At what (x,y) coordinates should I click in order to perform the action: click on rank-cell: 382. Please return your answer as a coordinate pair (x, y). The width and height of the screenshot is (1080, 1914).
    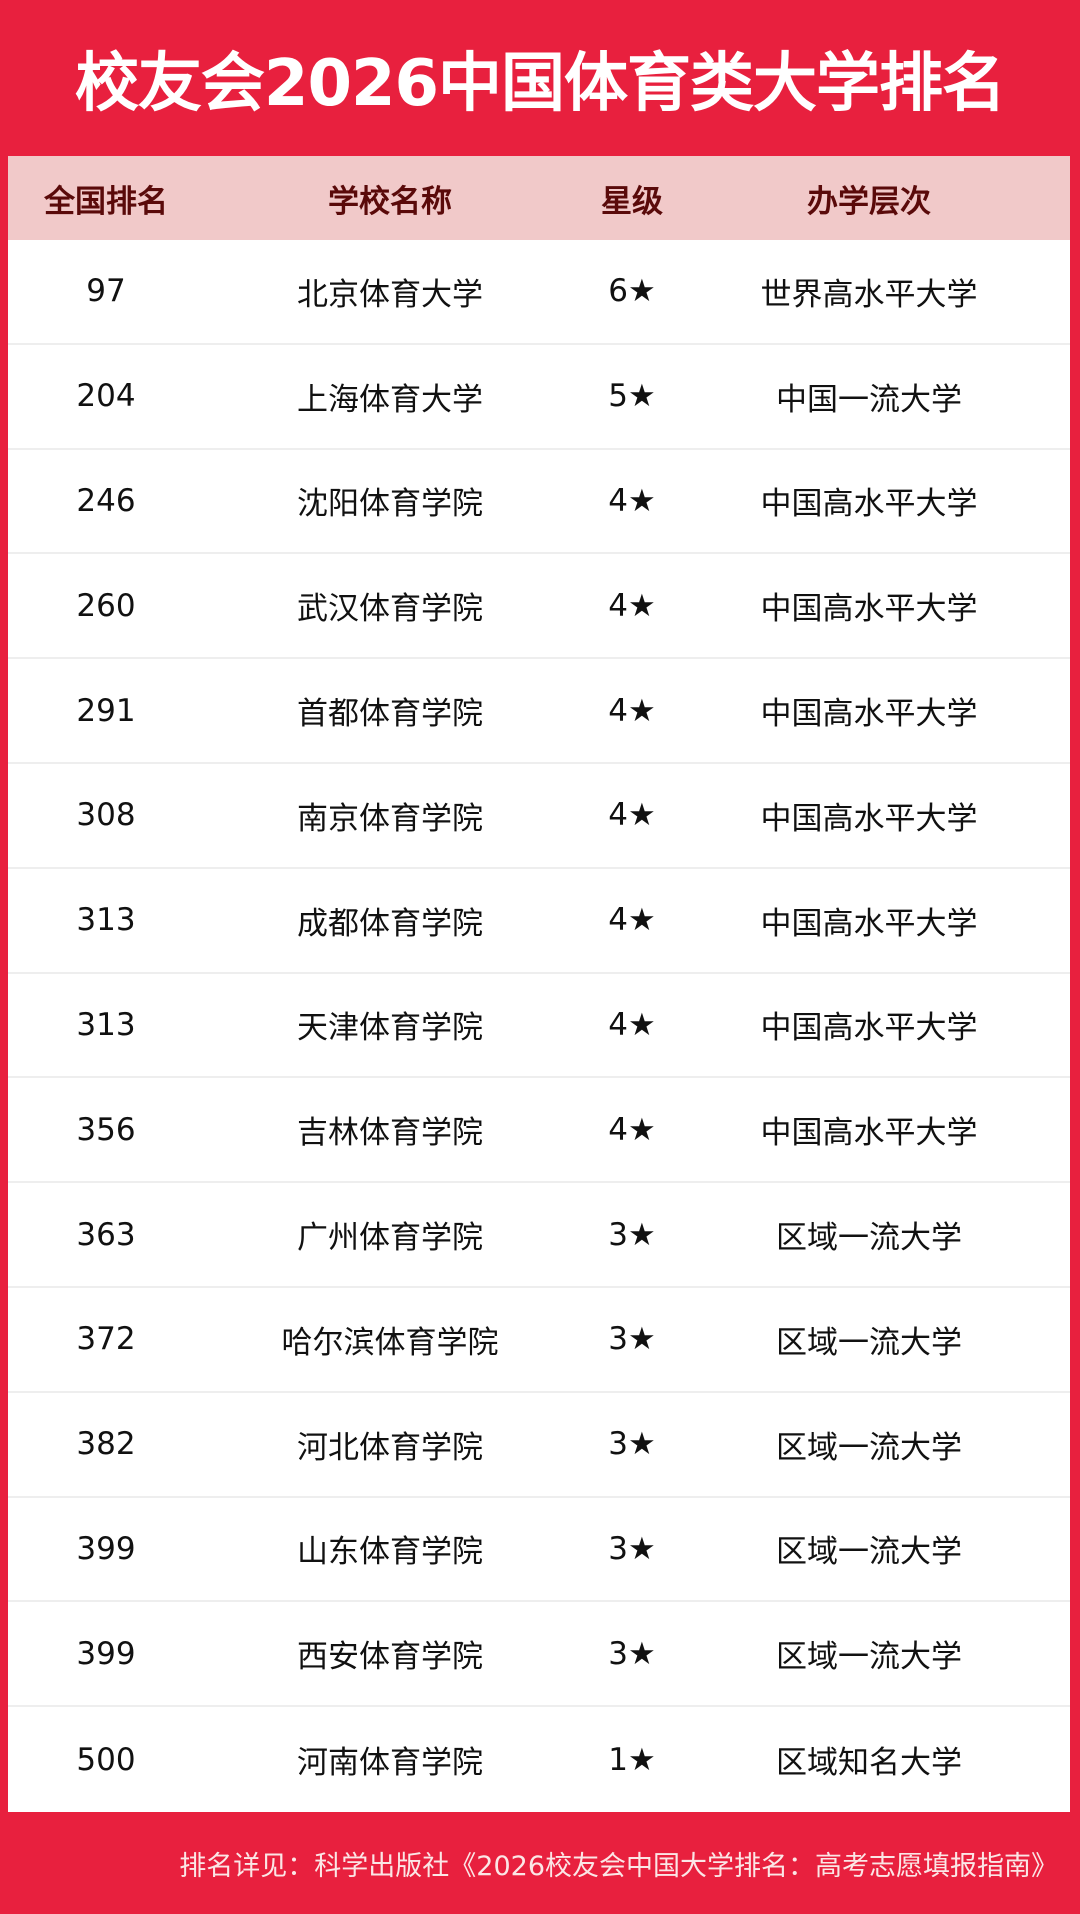
    Looking at the image, I should click on (106, 1444).